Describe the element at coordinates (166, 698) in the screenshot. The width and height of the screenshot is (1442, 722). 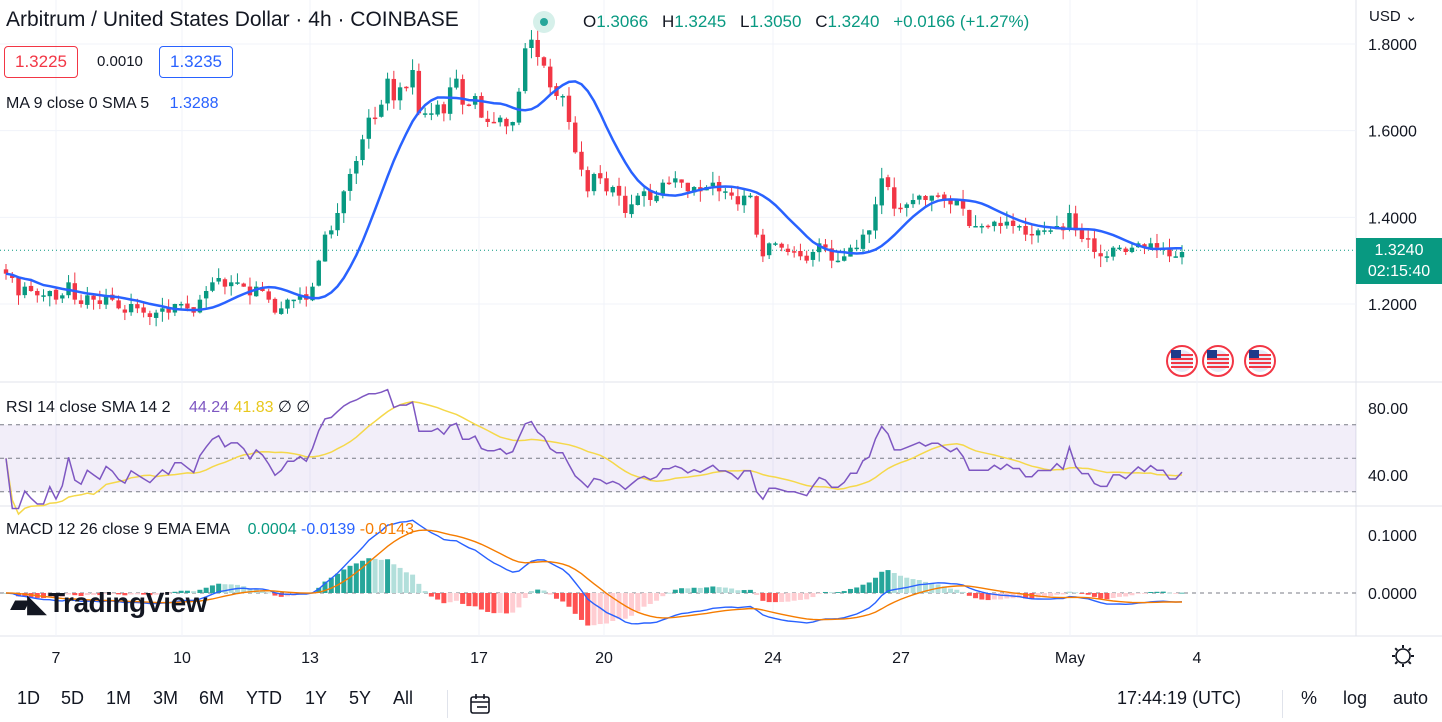
I see `range-3m: 3M` at that location.